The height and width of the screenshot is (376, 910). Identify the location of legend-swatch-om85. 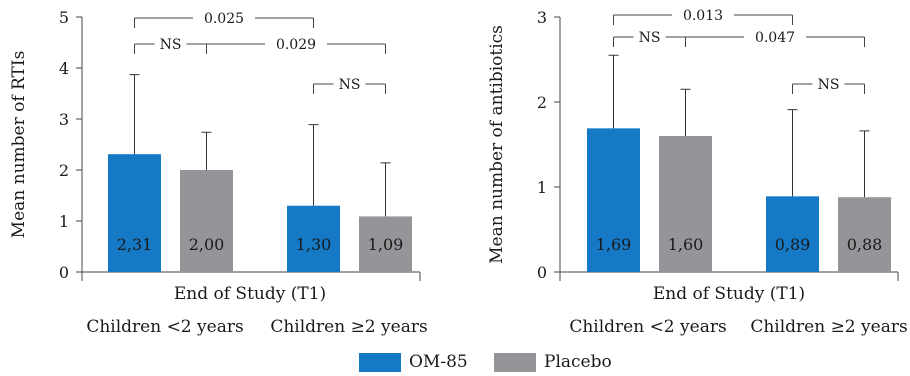
(380, 362).